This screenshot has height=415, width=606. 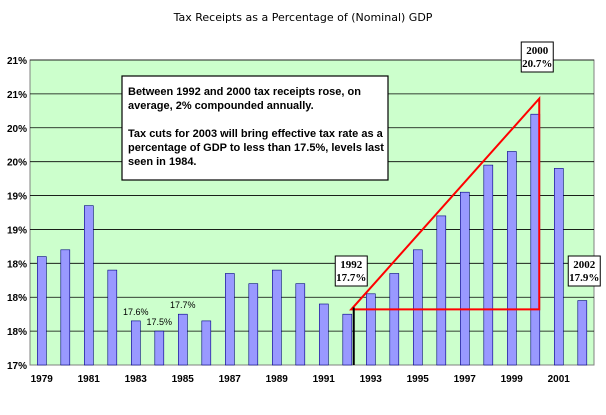 I want to click on bar-1998, so click(x=488, y=265).